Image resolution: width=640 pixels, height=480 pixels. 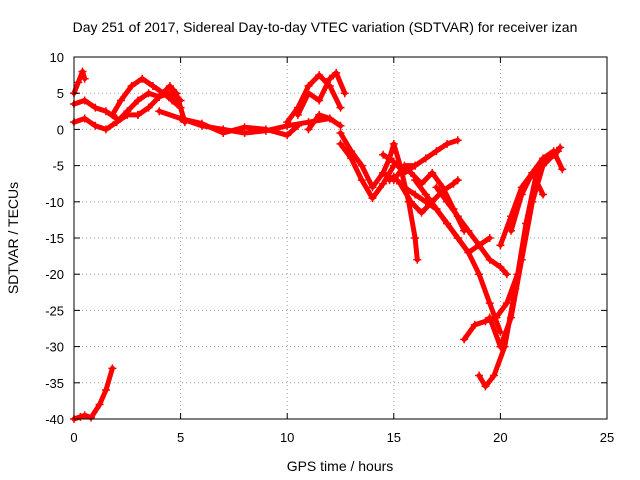 I want to click on x-tick-label: 25, so click(x=607, y=437).